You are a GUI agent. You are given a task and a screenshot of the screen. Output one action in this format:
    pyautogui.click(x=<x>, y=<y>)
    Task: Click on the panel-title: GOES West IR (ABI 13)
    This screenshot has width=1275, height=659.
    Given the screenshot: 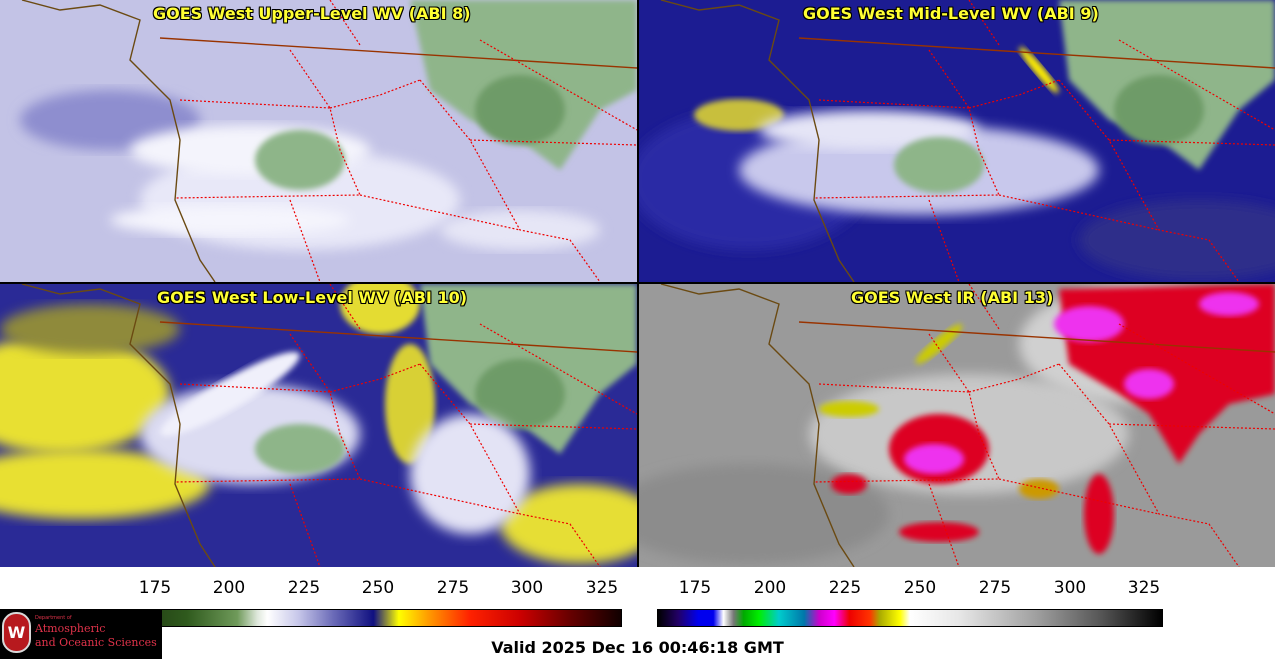 What is the action you would take?
    pyautogui.click(x=952, y=297)
    